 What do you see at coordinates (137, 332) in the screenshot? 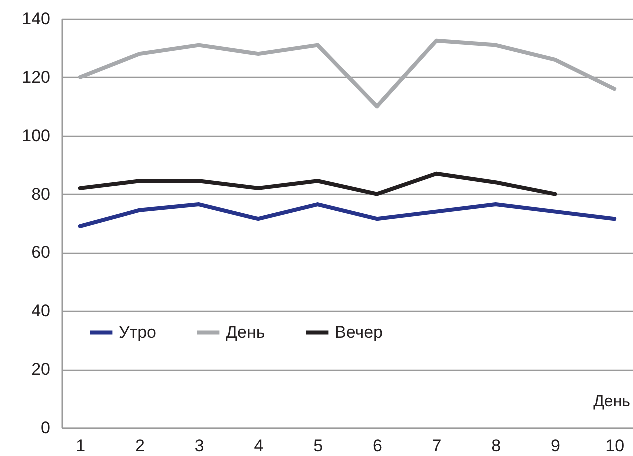
I see `legend-label: Утро` at bounding box center [137, 332].